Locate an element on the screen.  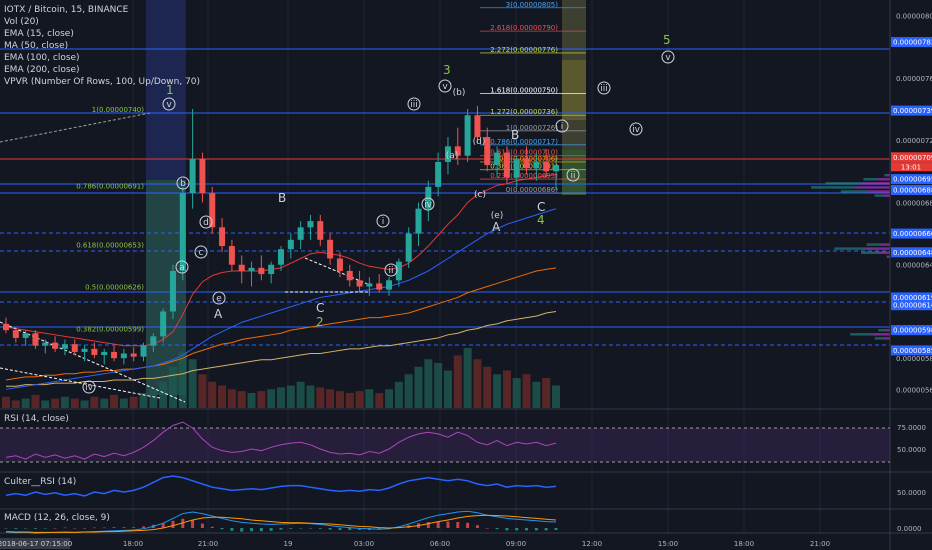
wave-e-circle: e is located at coordinates (219, 299).